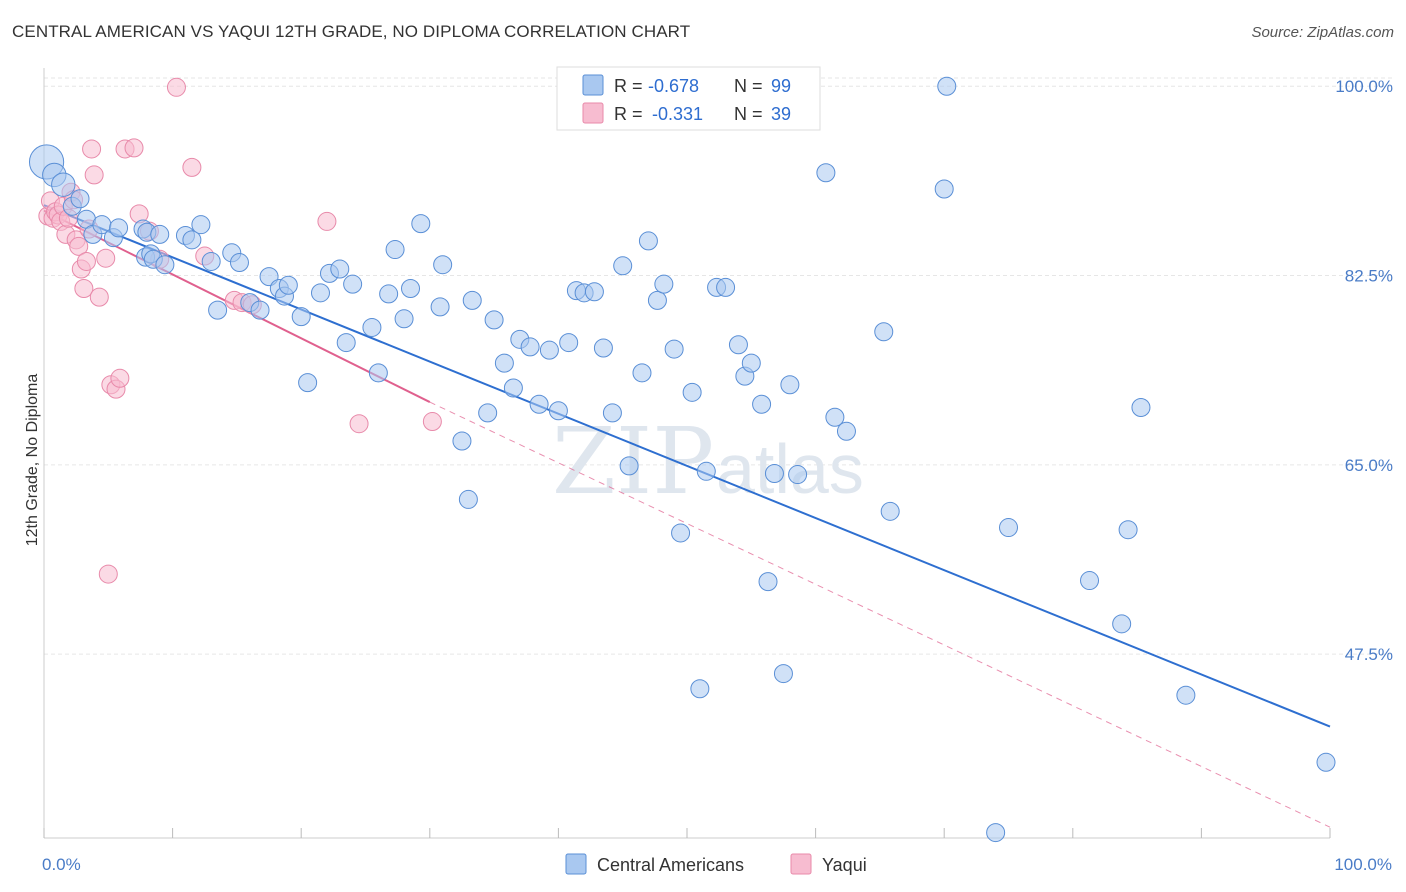  I want to click on x-tick-label-min: 0.0%, so click(61, 864).